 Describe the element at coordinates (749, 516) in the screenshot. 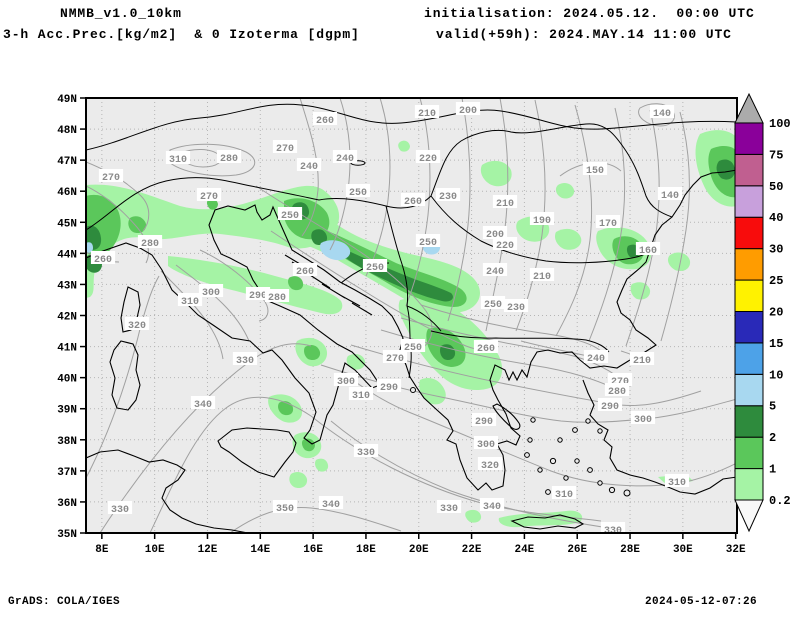

I see `colorbar-under-arrow` at that location.